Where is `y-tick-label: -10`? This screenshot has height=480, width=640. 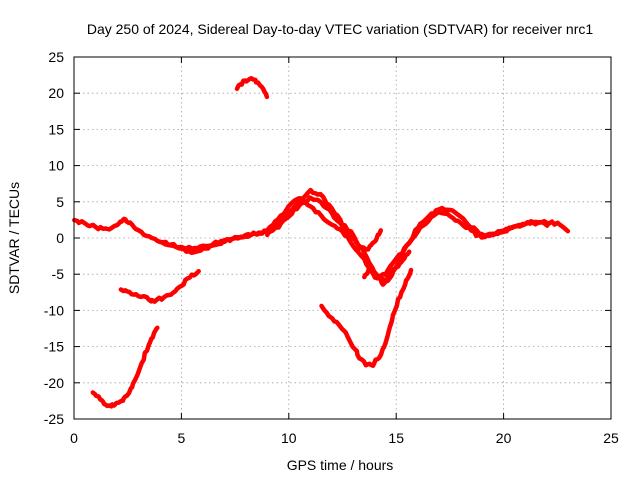 y-tick-label: -10 is located at coordinates (54, 310).